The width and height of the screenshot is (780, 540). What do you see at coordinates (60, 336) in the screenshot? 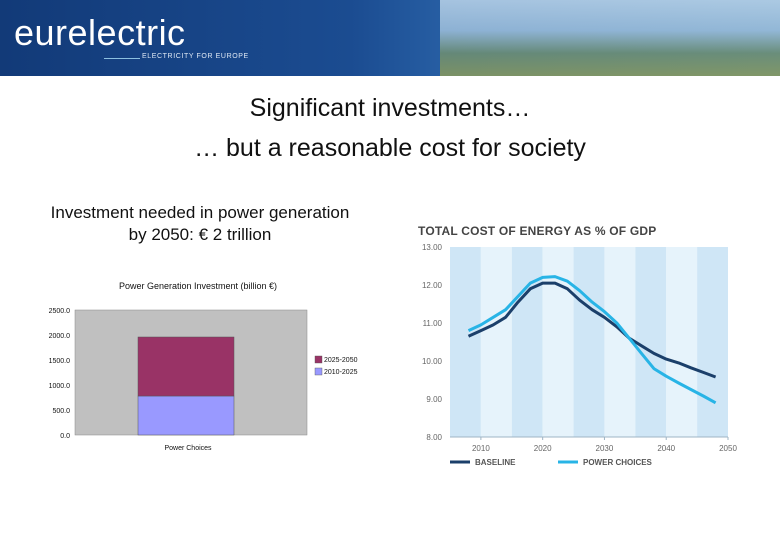
I see `bar-y-tick-label: 2000.0` at bounding box center [60, 336].